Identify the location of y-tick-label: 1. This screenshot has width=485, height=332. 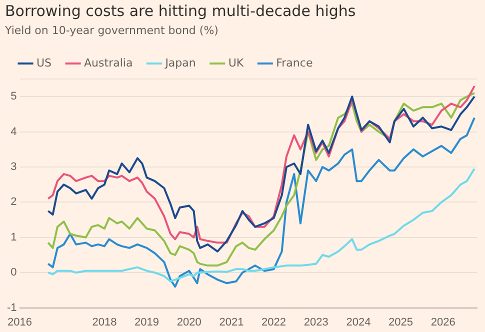
(13, 237).